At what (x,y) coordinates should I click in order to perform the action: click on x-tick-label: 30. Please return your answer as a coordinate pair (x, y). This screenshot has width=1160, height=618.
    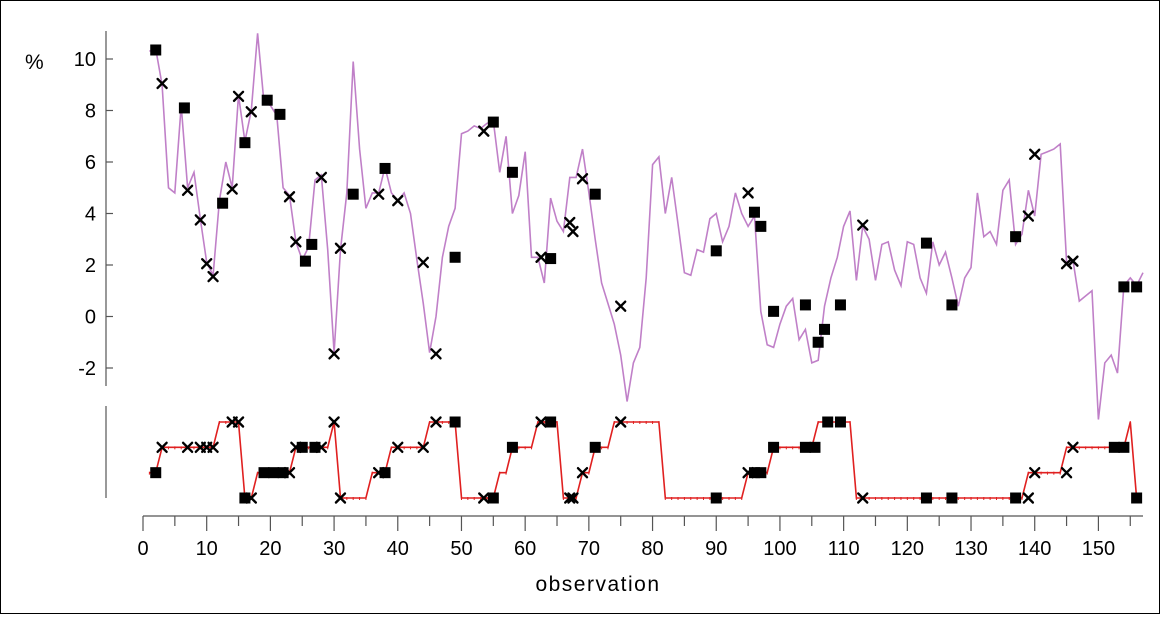
    Looking at the image, I should click on (334, 549).